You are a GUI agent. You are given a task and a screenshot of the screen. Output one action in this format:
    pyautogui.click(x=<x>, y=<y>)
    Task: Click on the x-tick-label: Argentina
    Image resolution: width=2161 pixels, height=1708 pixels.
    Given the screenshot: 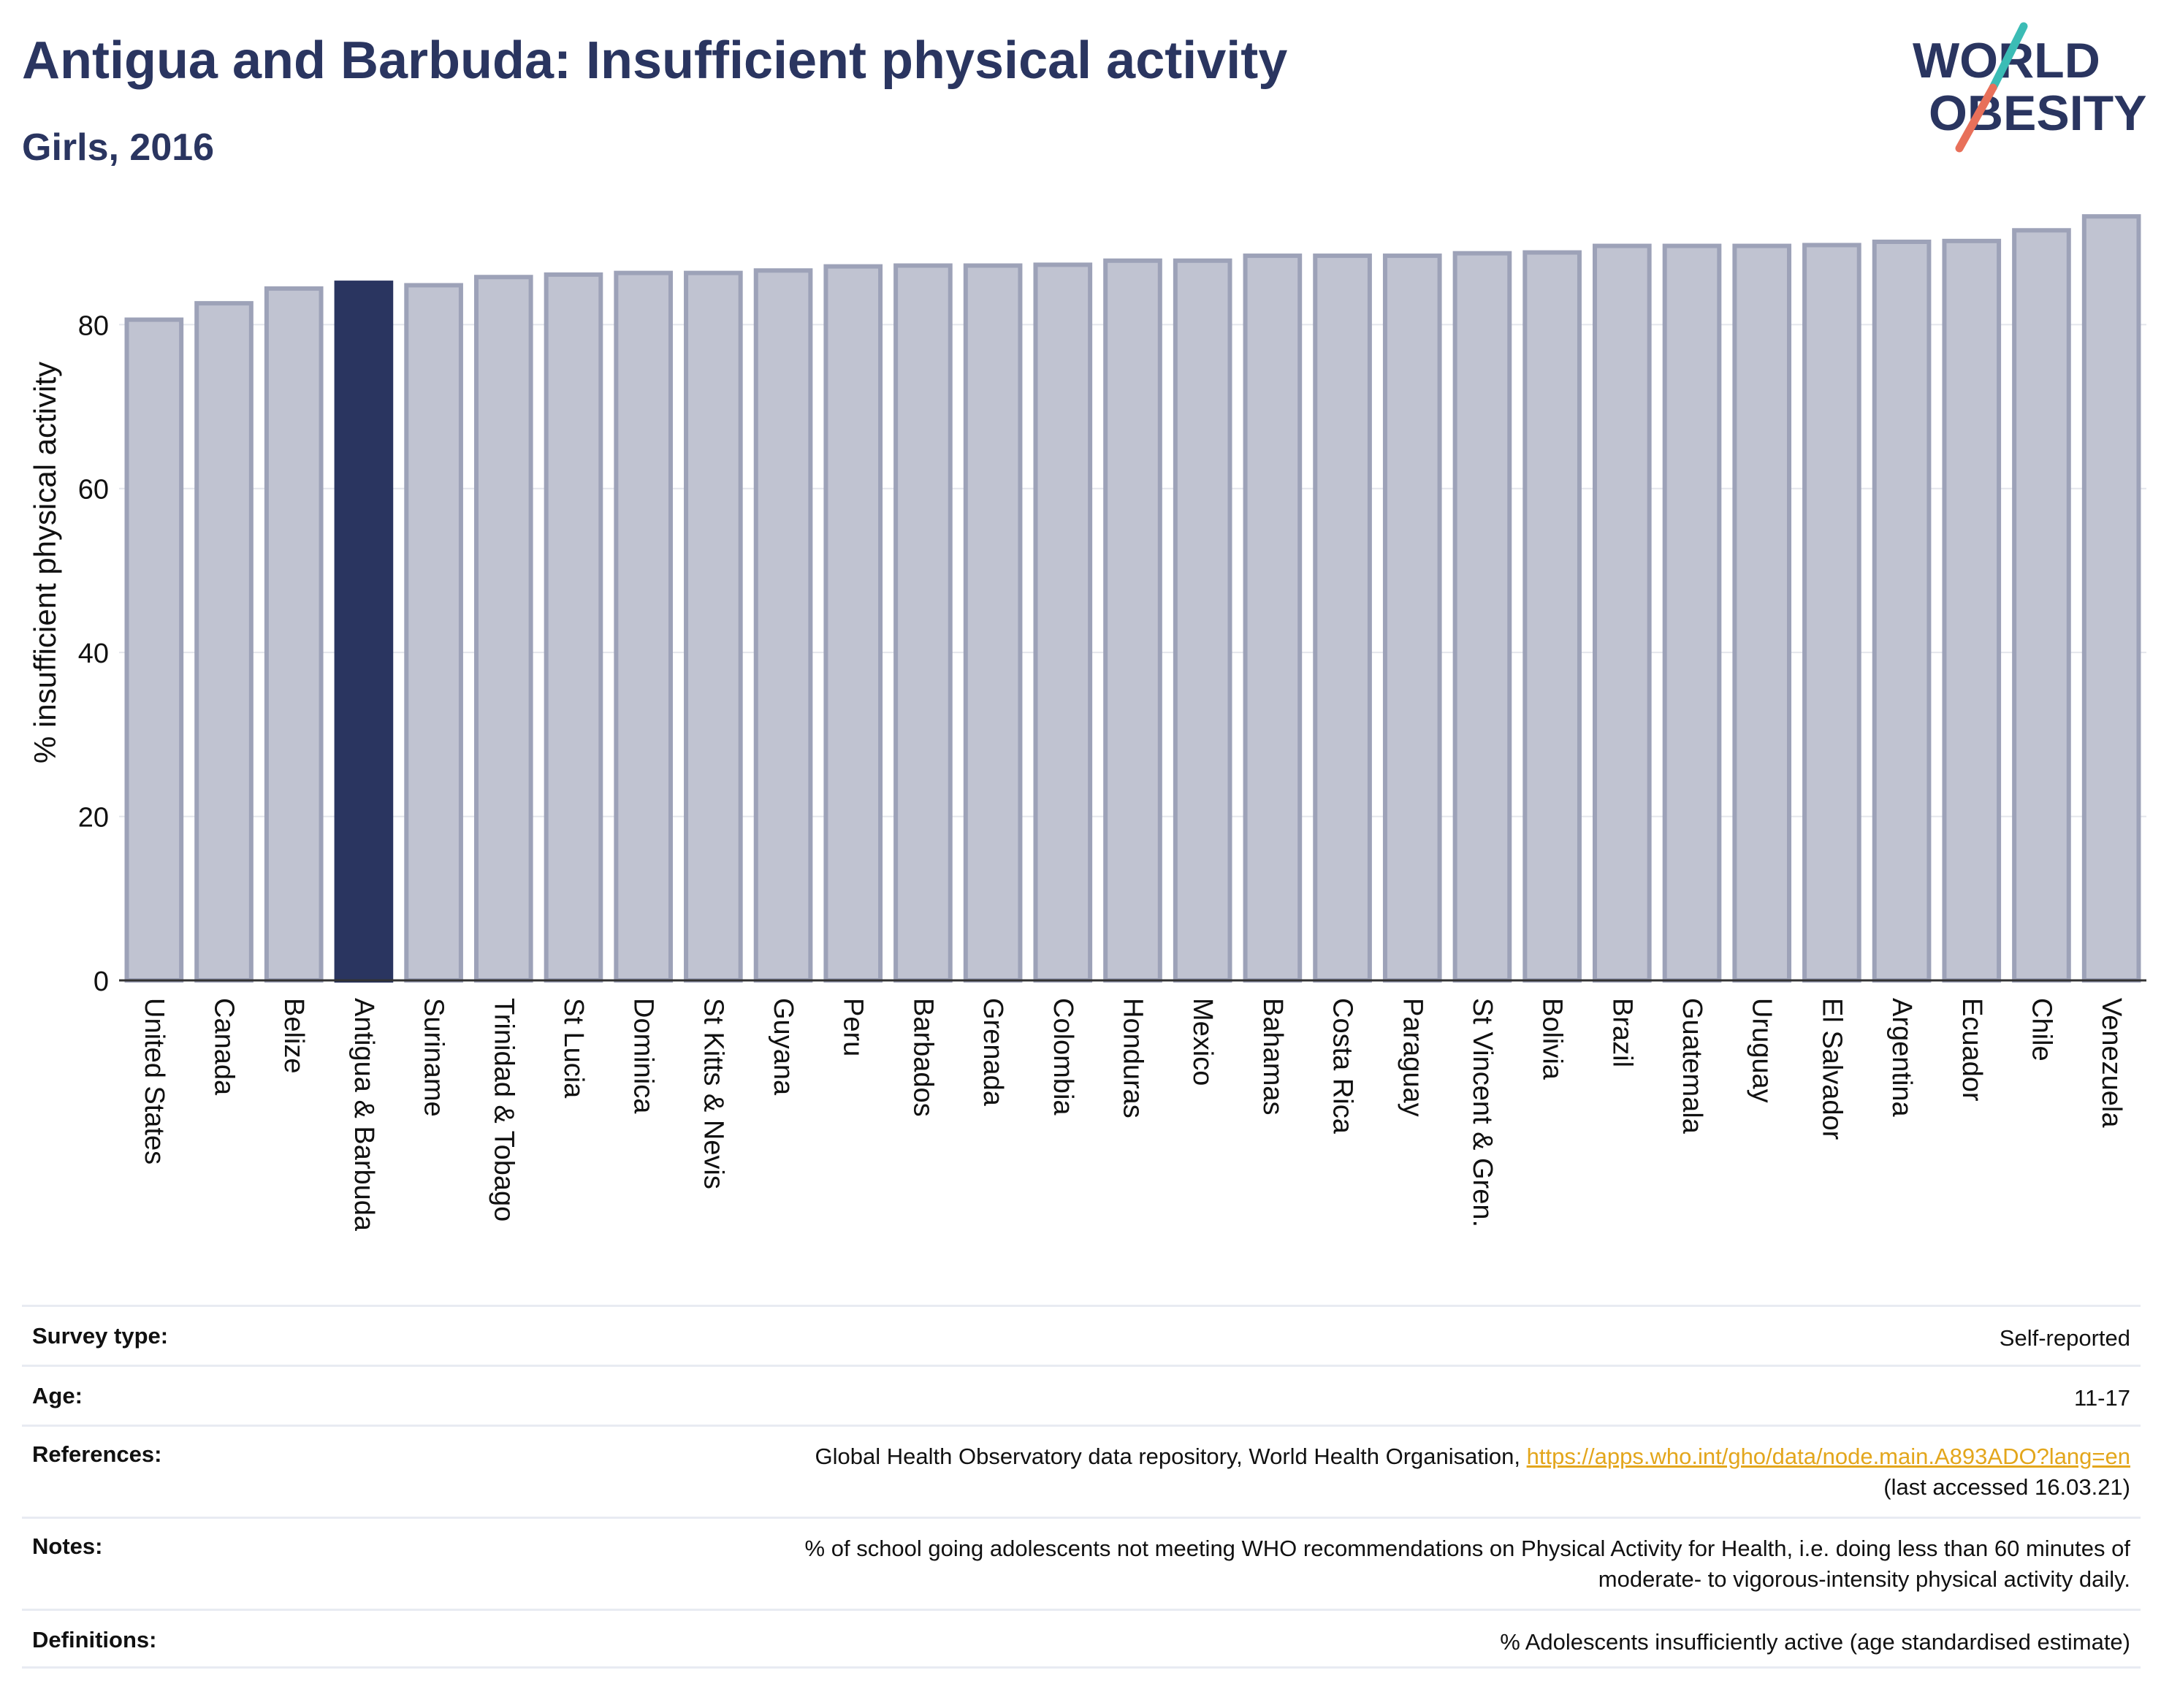 What is the action you would take?
    pyautogui.click(x=1902, y=1058)
    